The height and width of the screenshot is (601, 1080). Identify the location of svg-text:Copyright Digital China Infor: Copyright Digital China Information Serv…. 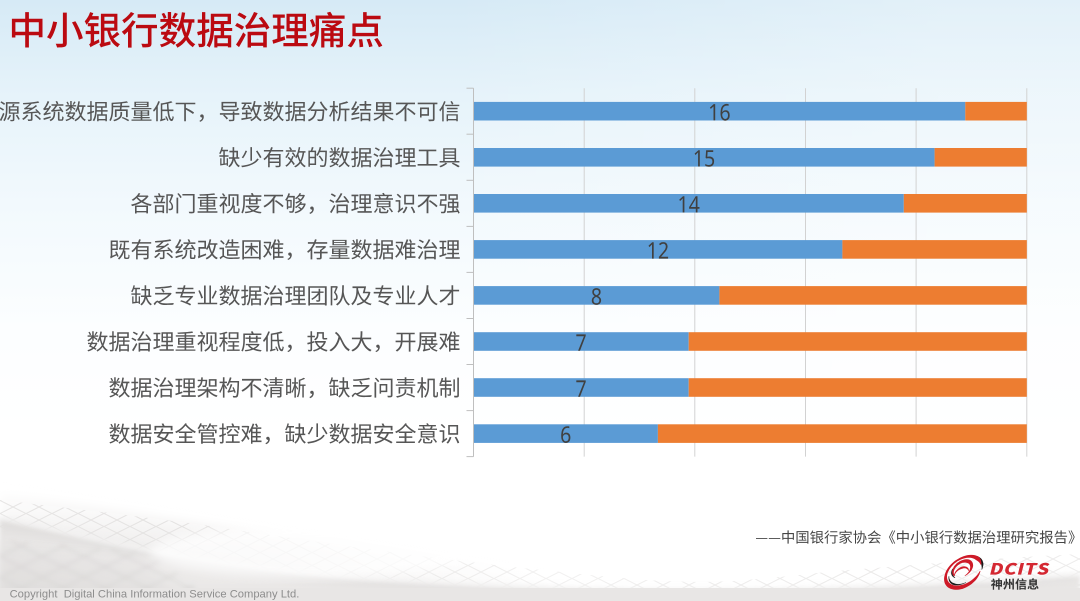
(155, 594).